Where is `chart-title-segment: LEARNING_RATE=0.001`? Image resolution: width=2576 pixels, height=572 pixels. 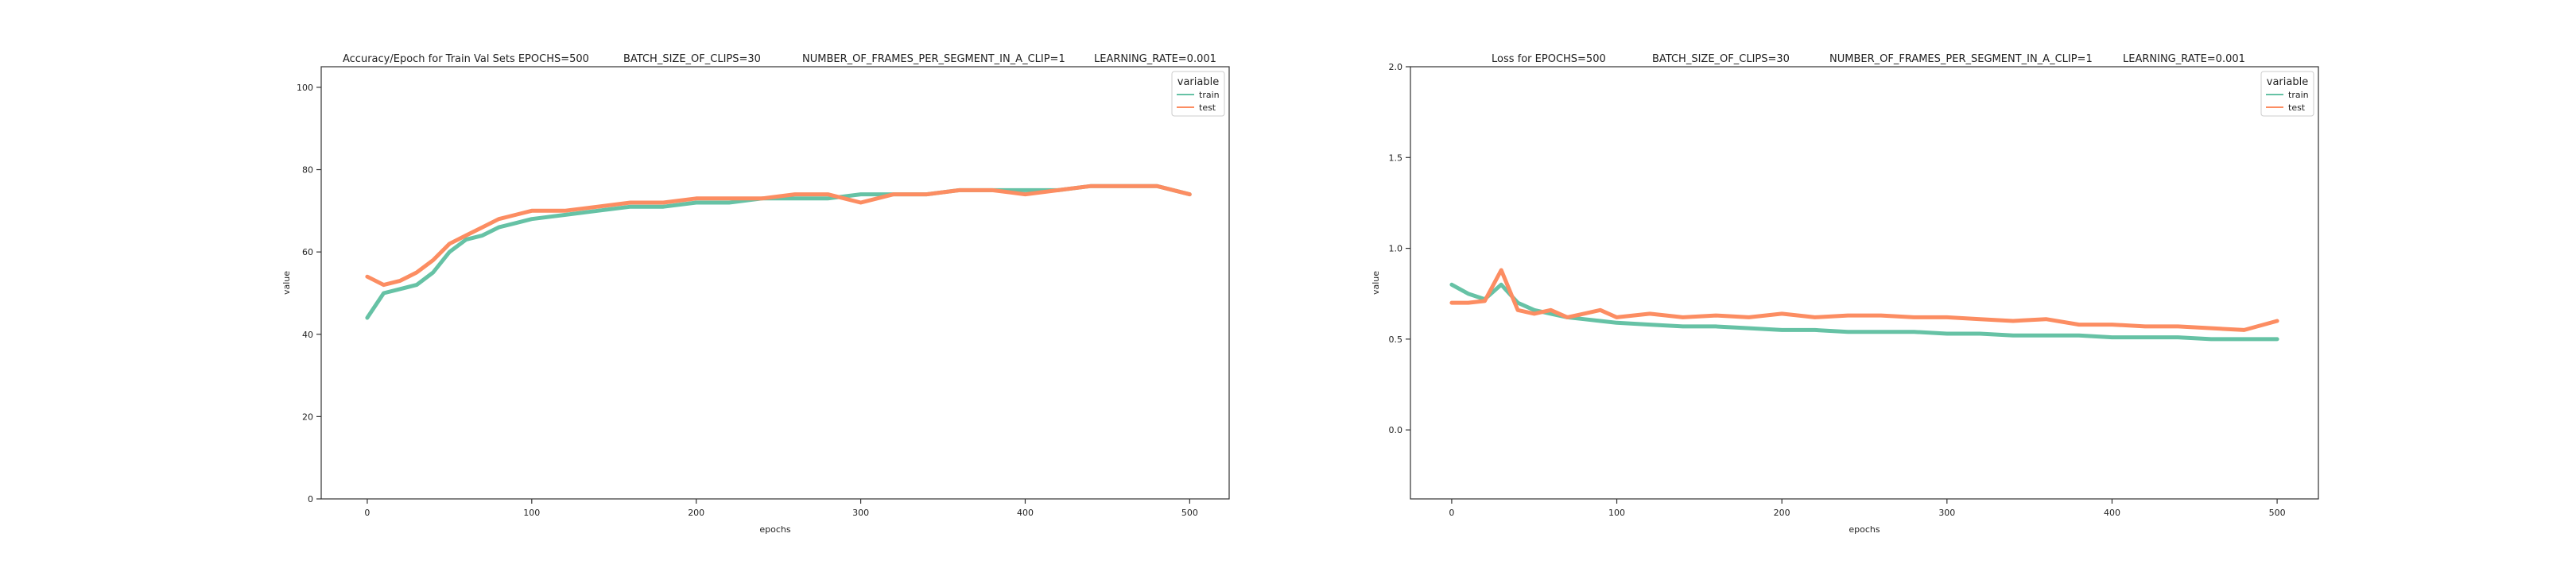 chart-title-segment: LEARNING_RATE=0.001 is located at coordinates (1155, 59).